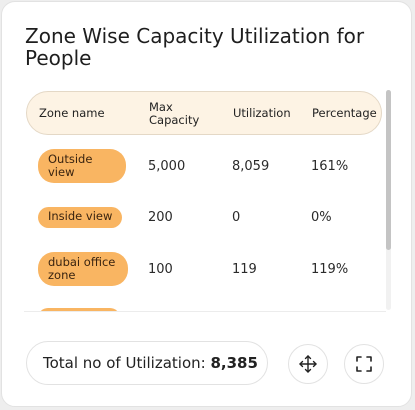  What do you see at coordinates (244, 269) in the screenshot?
I see `utilization-cell: 119` at bounding box center [244, 269].